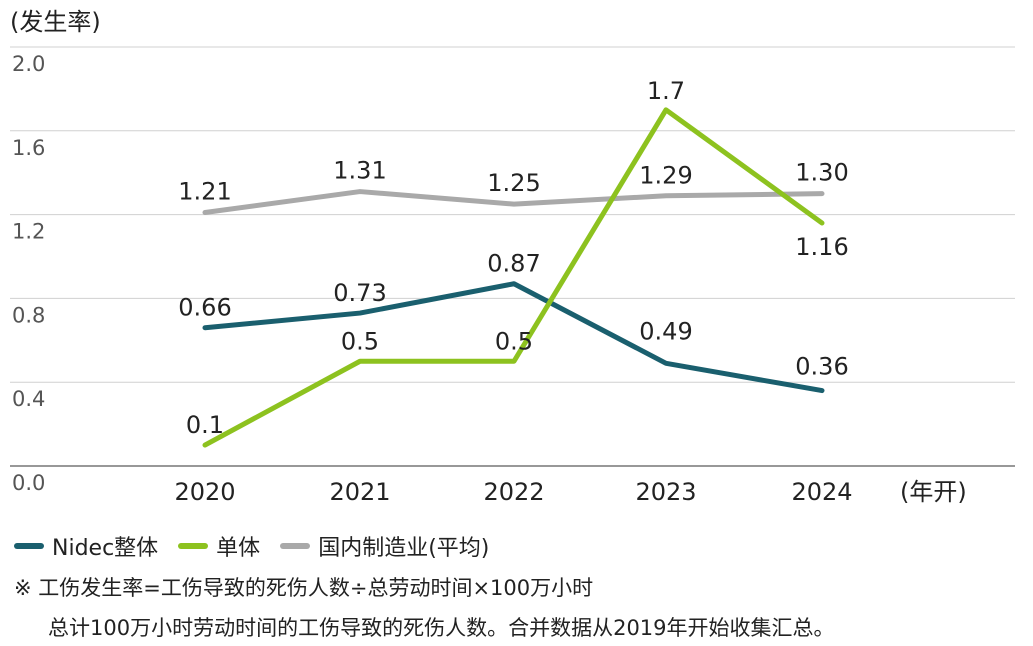 This screenshot has width=1033, height=646. What do you see at coordinates (28, 148) in the screenshot?
I see `y-tick-label: 1.6` at bounding box center [28, 148].